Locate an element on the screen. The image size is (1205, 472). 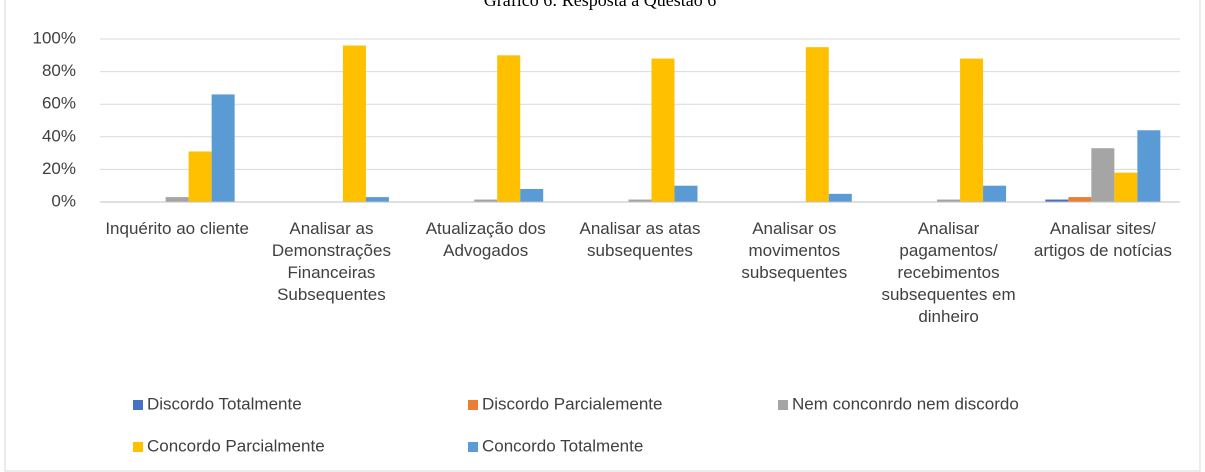
legend-label: Nem conconrdo nem discordo is located at coordinates (905, 403).